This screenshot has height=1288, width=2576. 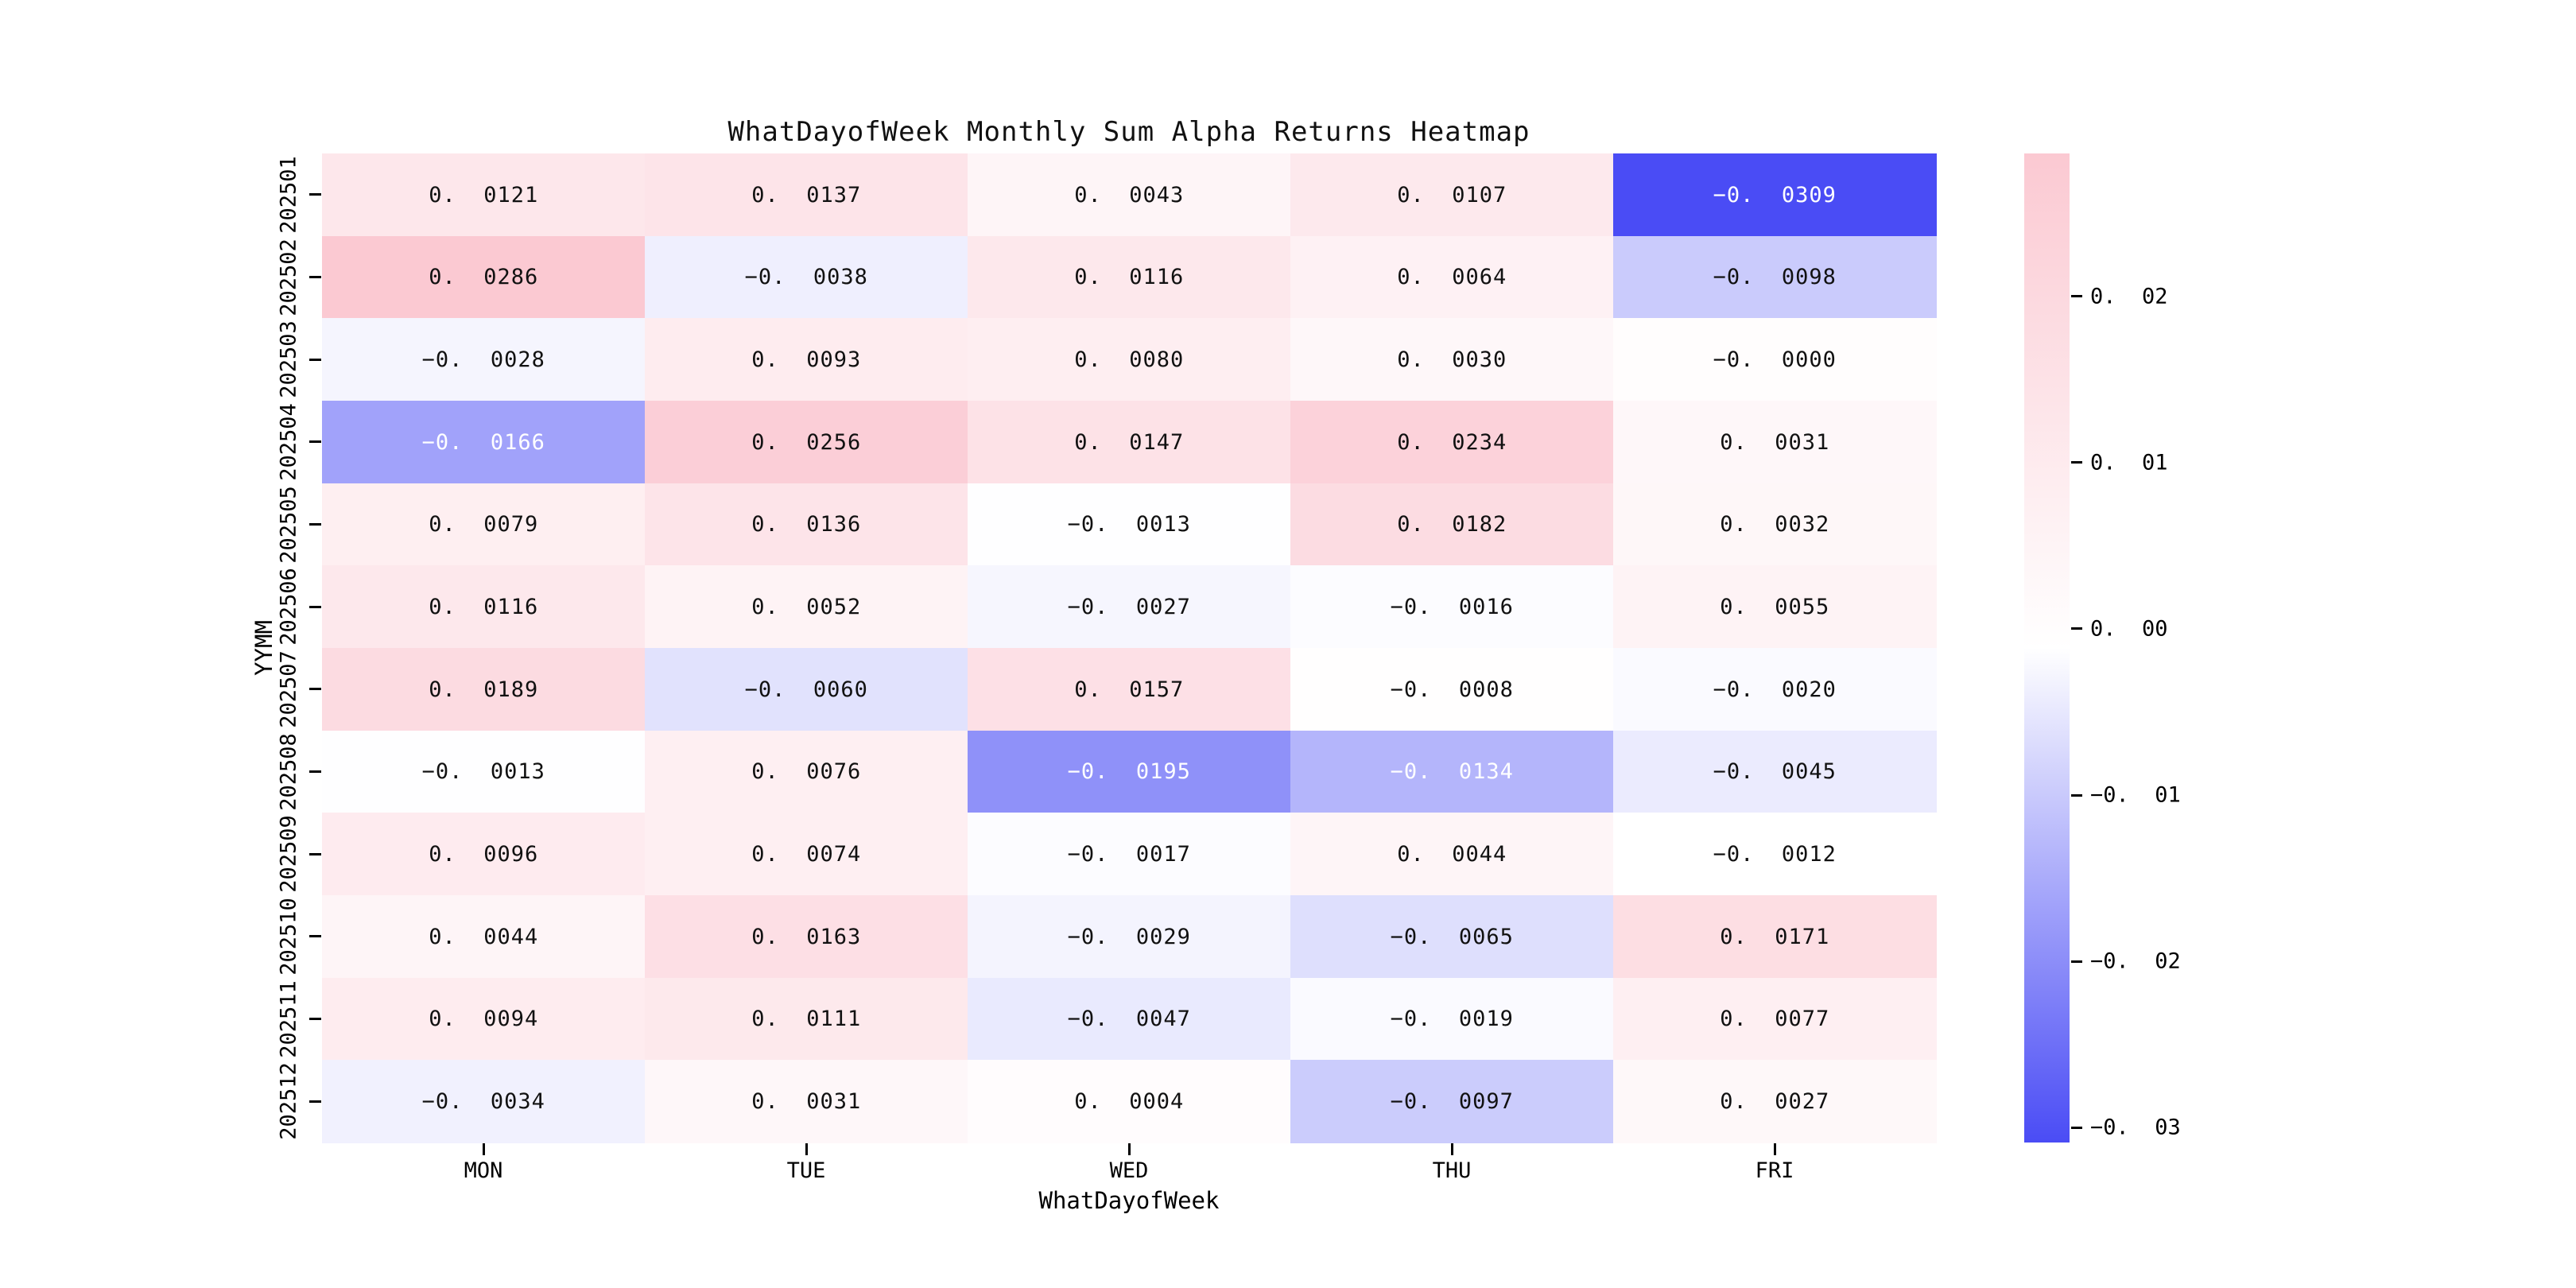 What do you see at coordinates (484, 442) in the screenshot?
I see `heatmap-cell-202504-MON: −0. 0166` at bounding box center [484, 442].